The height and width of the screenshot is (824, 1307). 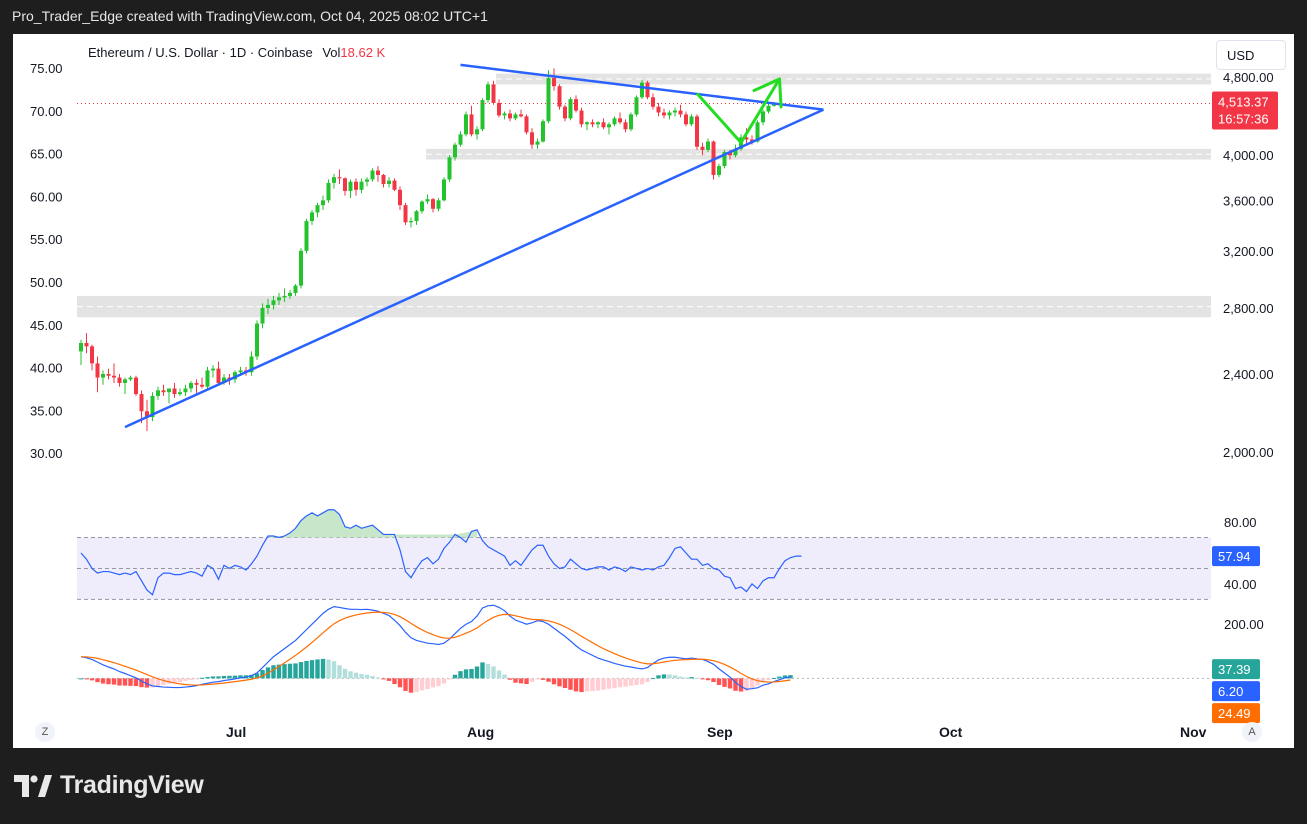 What do you see at coordinates (1240, 584) in the screenshot?
I see `rsi-axis-tick: 40.00` at bounding box center [1240, 584].